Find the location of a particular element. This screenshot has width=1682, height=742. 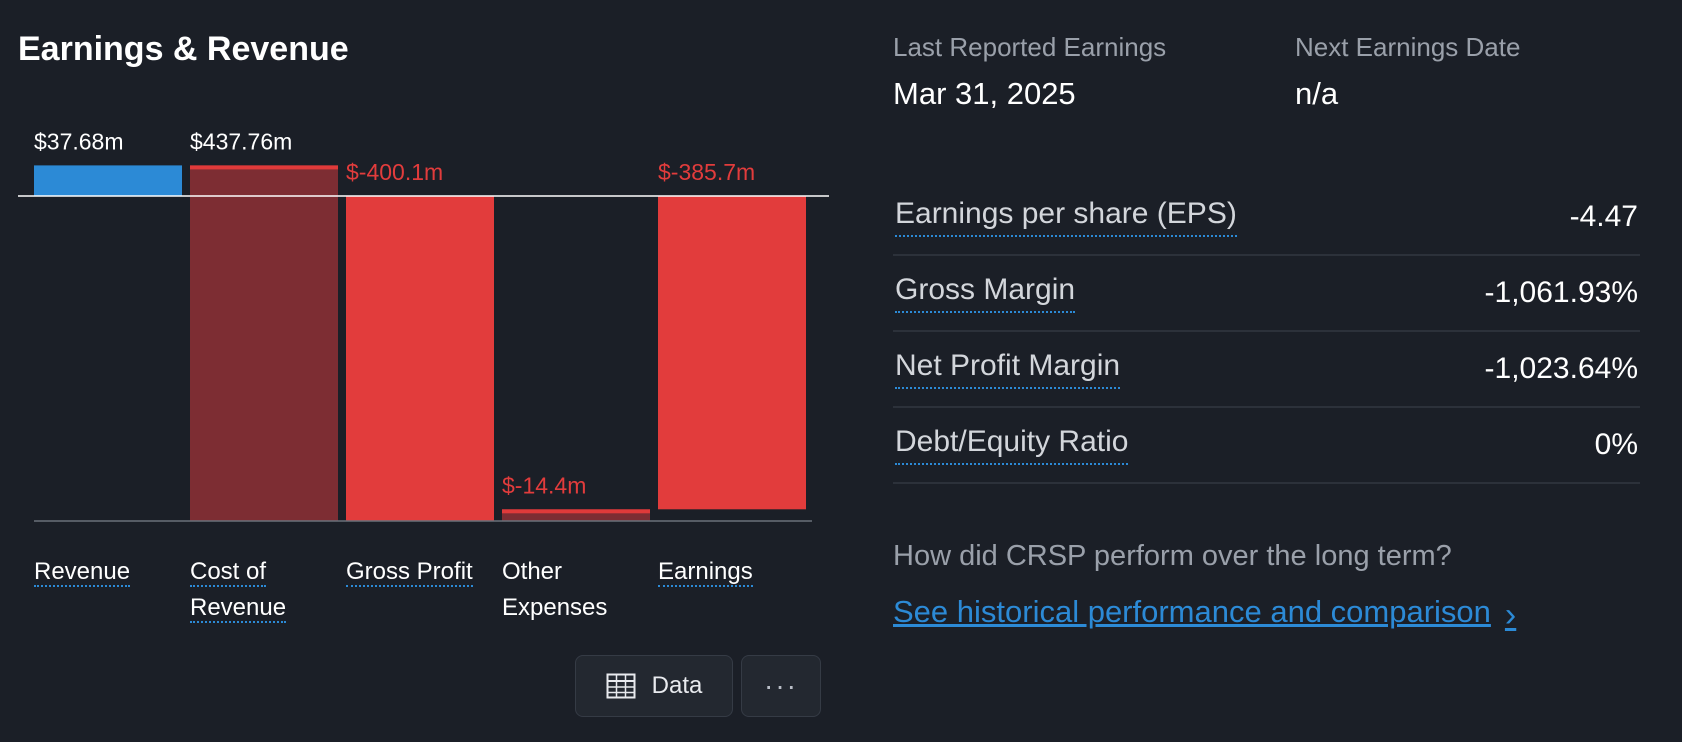

next-earnings-date-value: n/a is located at coordinates (1317, 93).